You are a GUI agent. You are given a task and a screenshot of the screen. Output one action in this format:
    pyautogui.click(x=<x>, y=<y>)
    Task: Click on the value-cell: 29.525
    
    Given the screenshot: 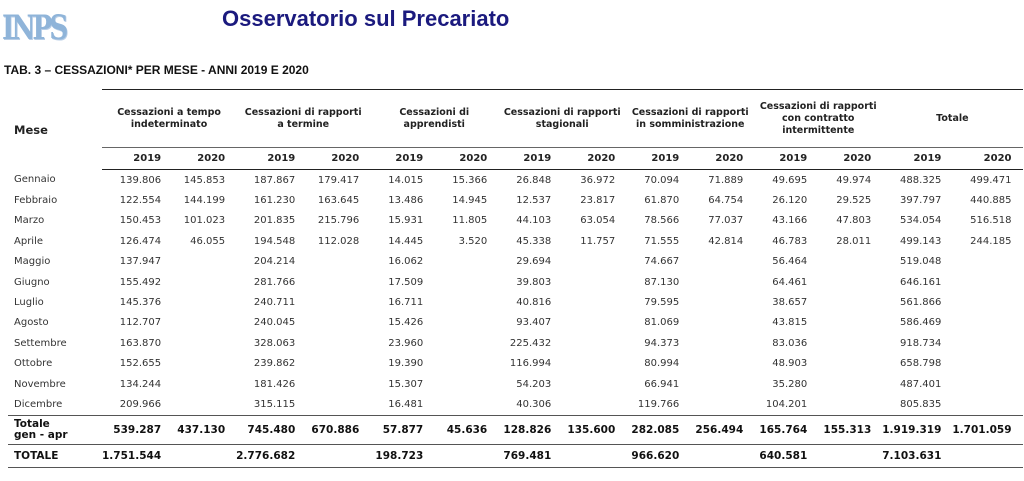 What is the action you would take?
    pyautogui.click(x=854, y=201)
    